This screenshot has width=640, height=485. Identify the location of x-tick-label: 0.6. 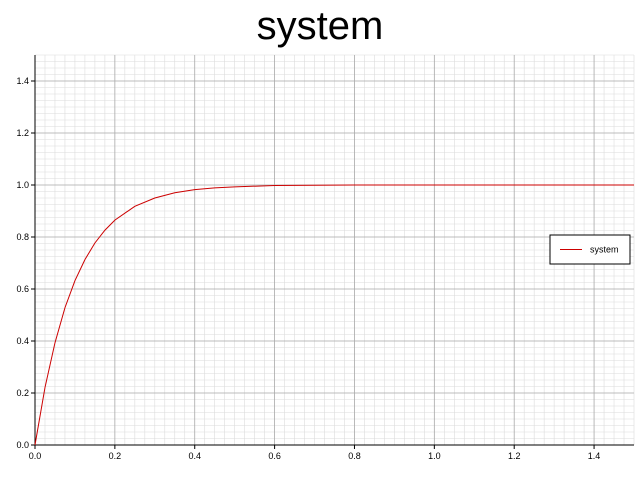
(274, 456).